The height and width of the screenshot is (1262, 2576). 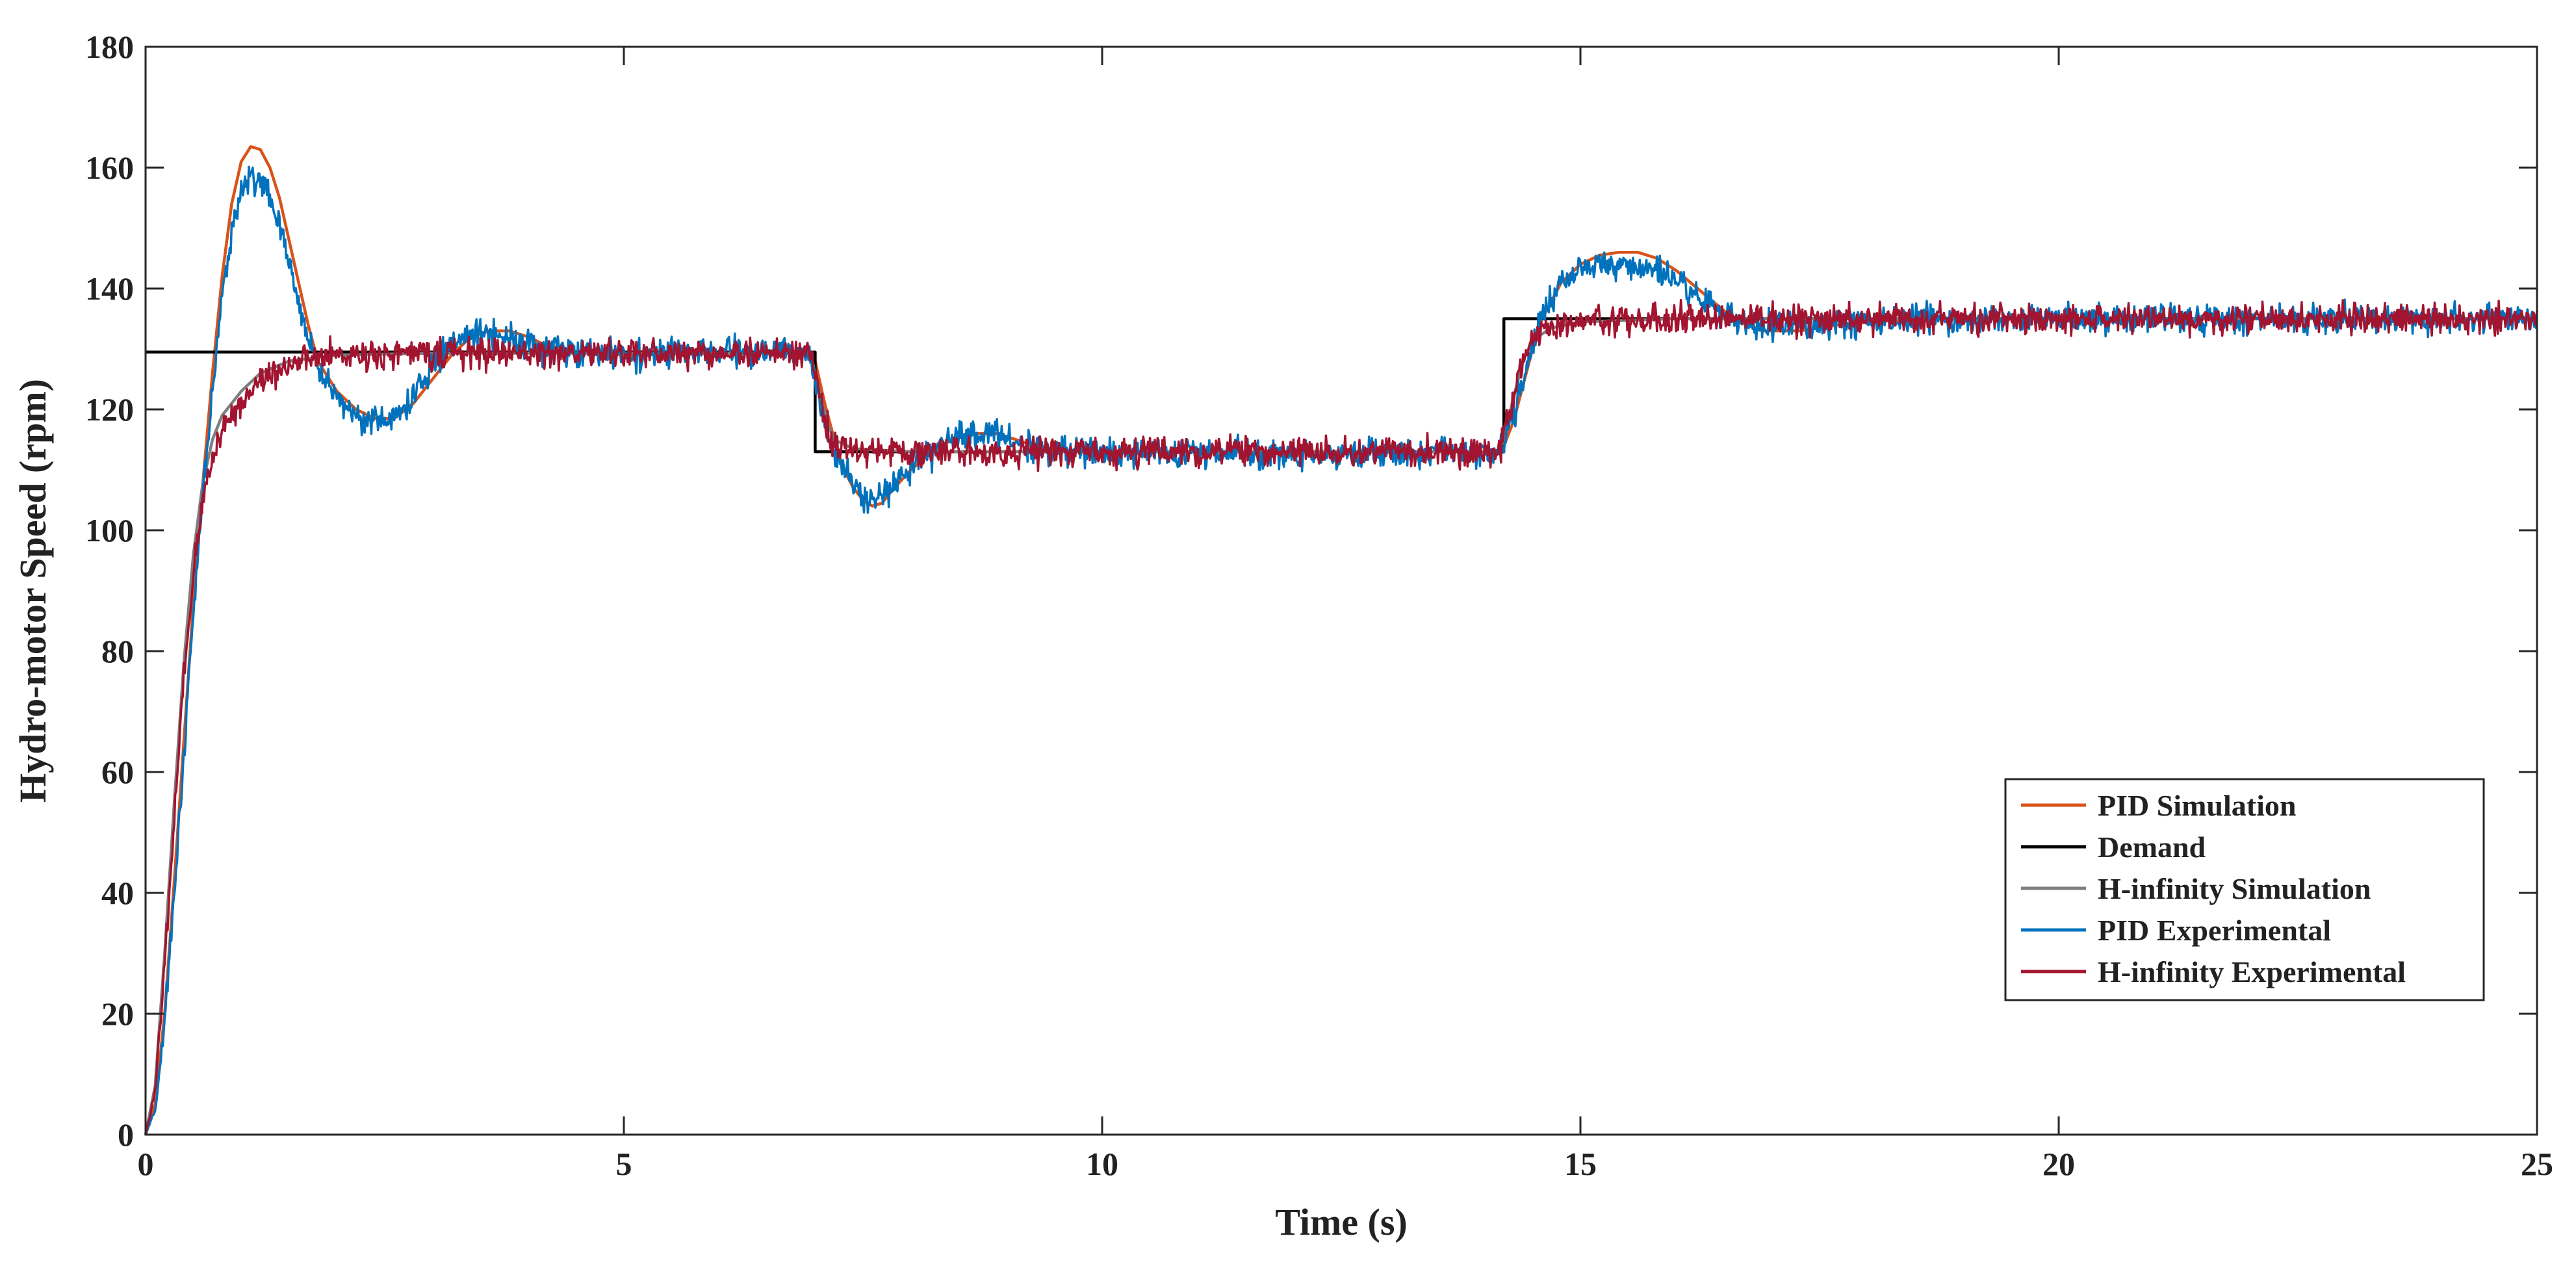 I want to click on y-tick-label: 120, so click(x=109, y=409).